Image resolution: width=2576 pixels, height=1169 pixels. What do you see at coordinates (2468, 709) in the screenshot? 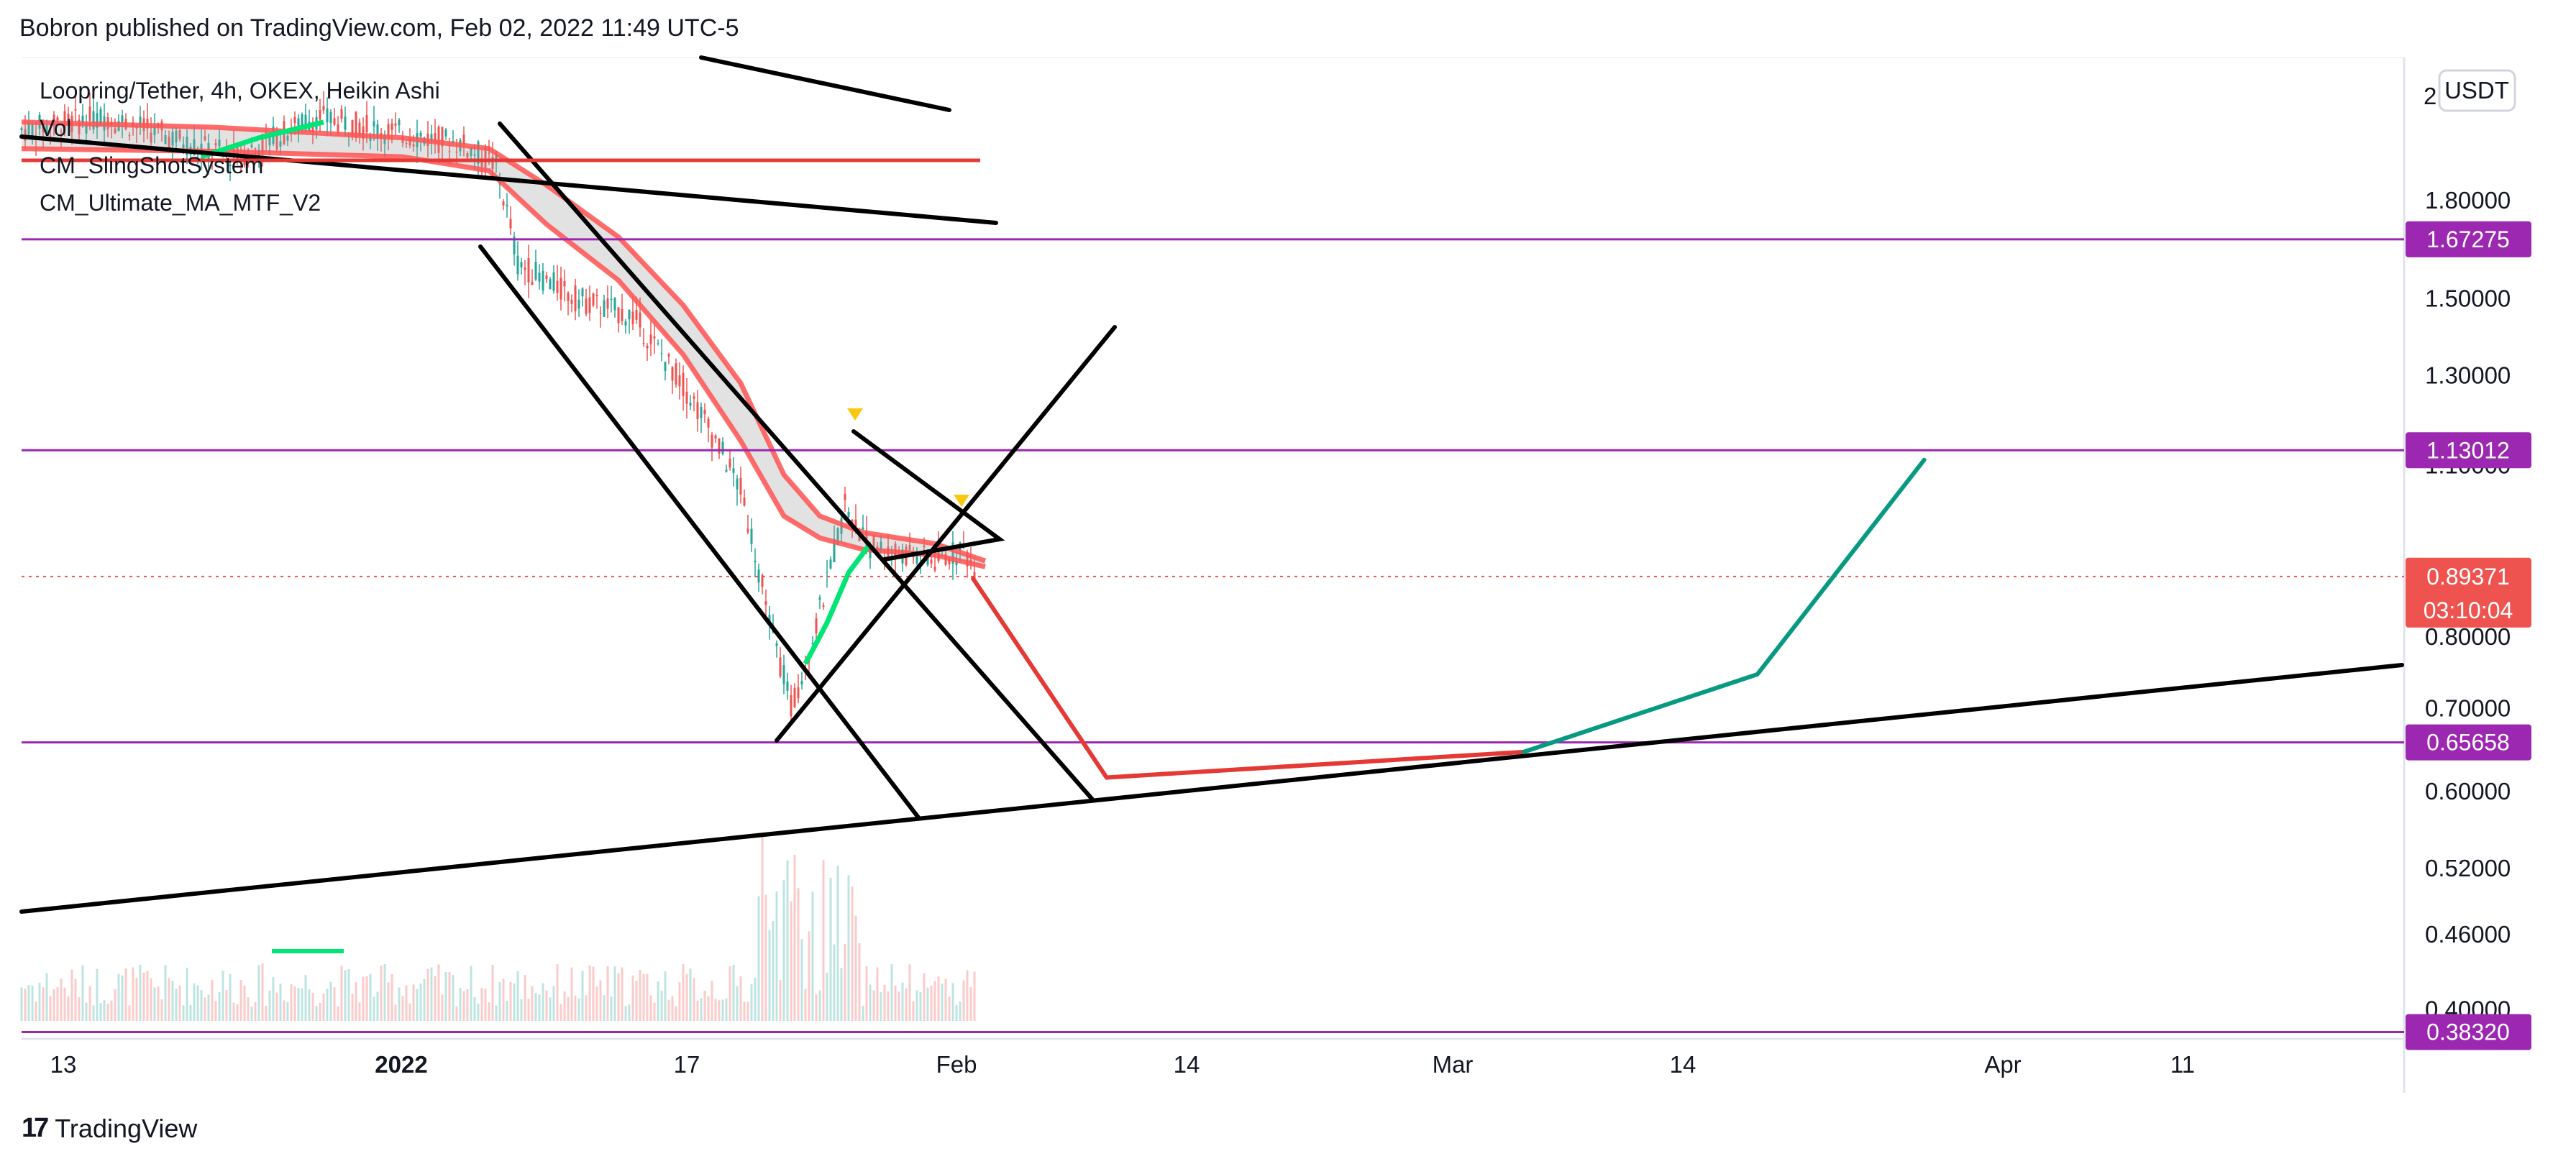
I see `y-tick-label: 0.70000` at bounding box center [2468, 709].